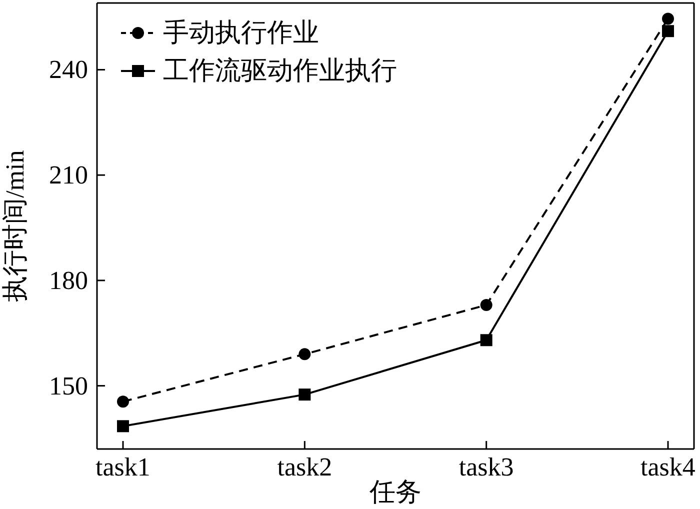  What do you see at coordinates (68, 175) in the screenshot?
I see `y-tick-label: 210` at bounding box center [68, 175].